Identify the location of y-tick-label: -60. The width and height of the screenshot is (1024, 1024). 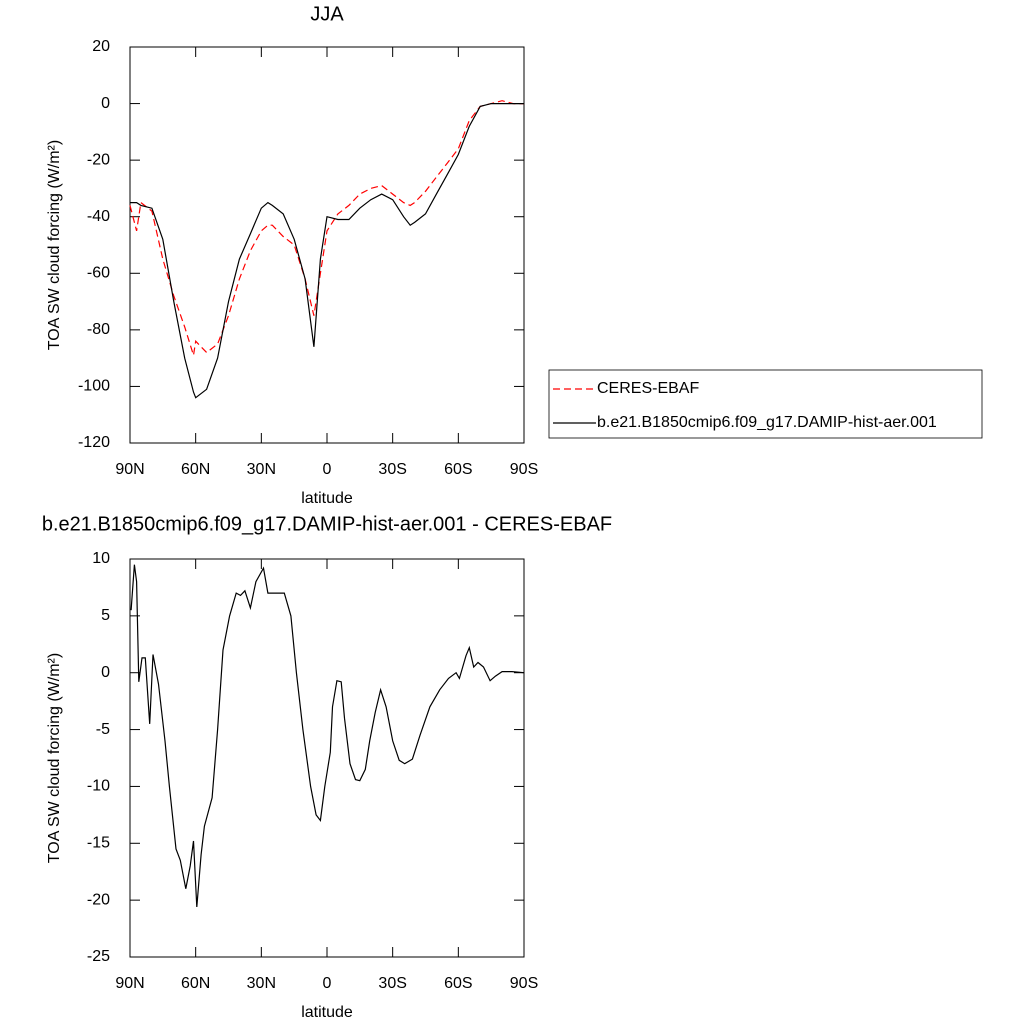
(98, 273).